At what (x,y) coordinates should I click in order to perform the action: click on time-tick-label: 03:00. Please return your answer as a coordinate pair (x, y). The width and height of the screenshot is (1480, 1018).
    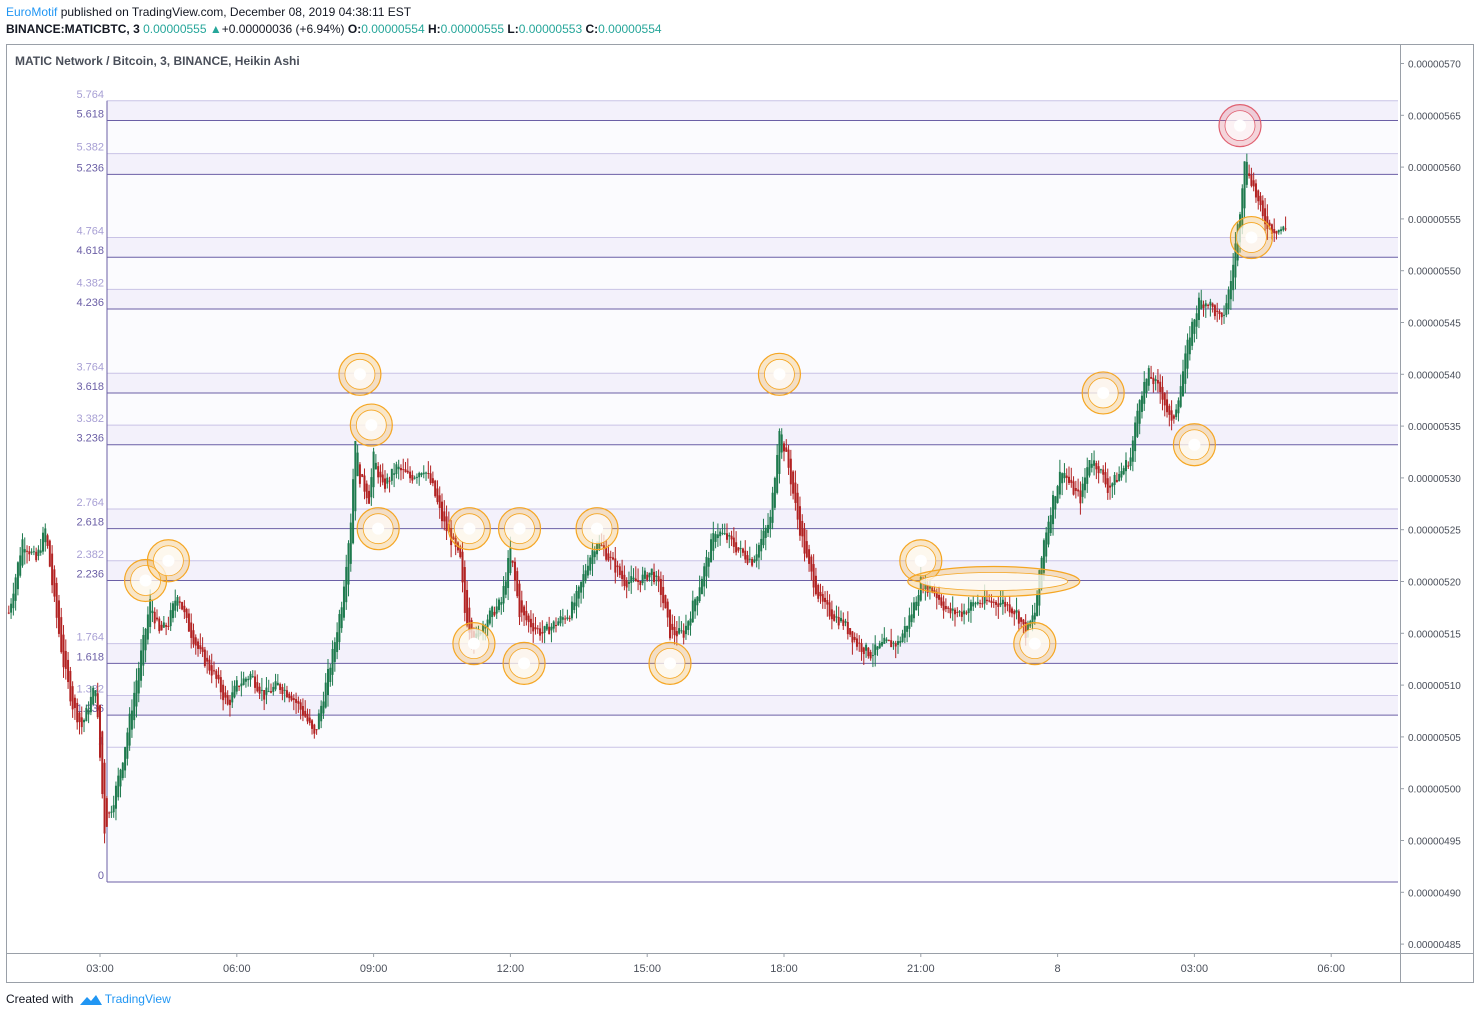
    Looking at the image, I should click on (1195, 969).